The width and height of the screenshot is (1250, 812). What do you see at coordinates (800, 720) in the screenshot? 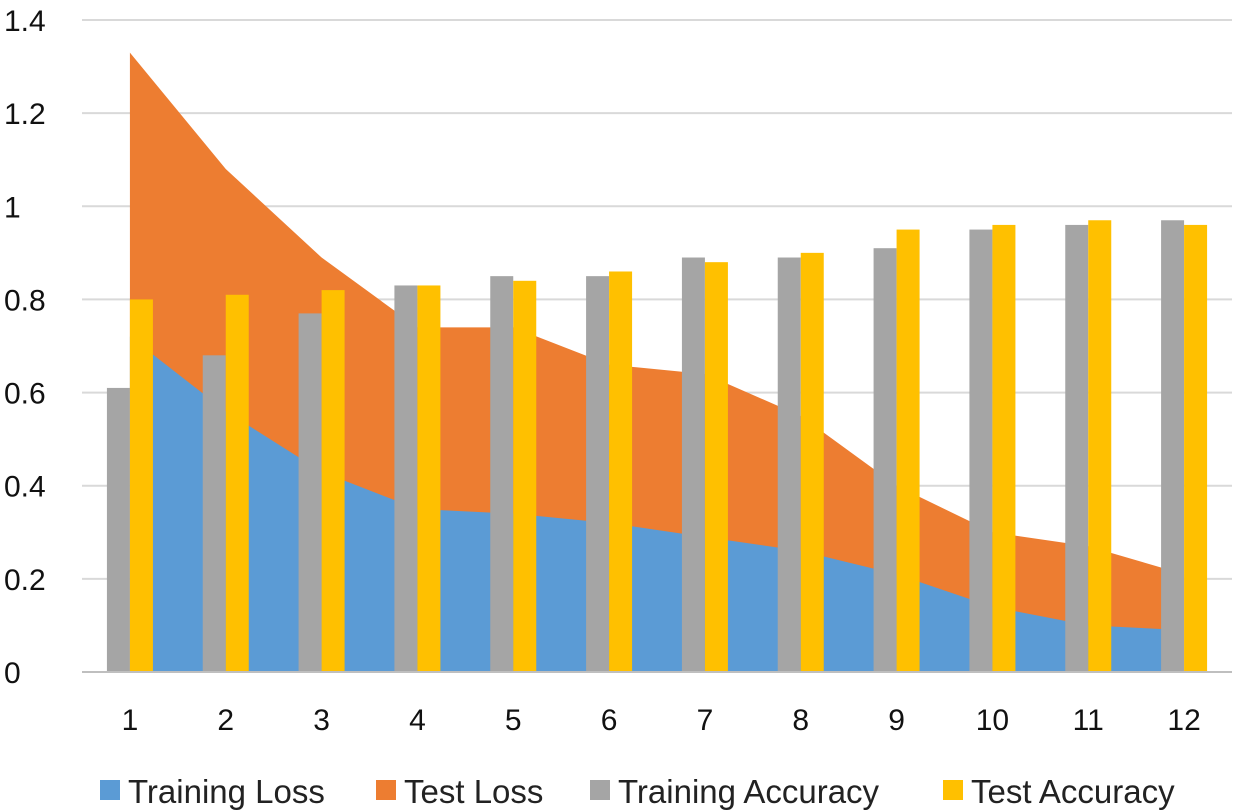
I see `x-tick-label: 8` at bounding box center [800, 720].